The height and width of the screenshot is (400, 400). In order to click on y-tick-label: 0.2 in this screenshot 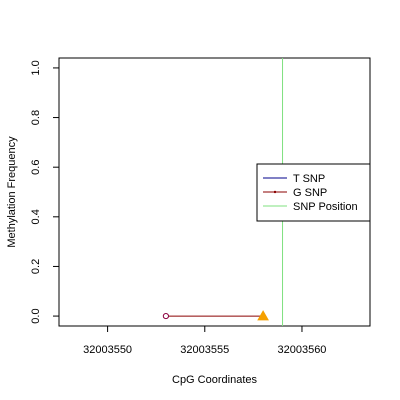, I will do `click(36, 266)`.